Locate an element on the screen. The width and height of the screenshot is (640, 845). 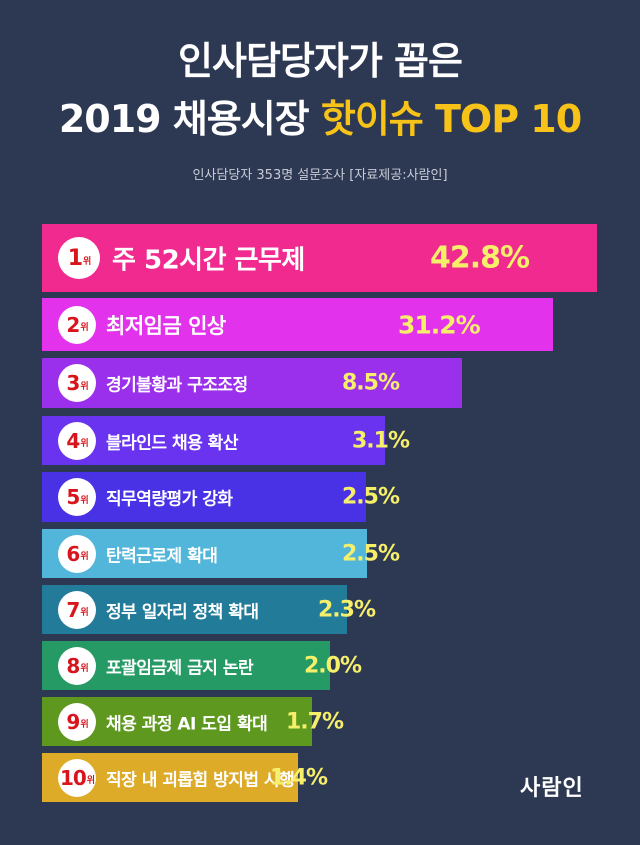
bar-rank-2: 2 위 최저임금 인상 31.2% is located at coordinates (297, 324).